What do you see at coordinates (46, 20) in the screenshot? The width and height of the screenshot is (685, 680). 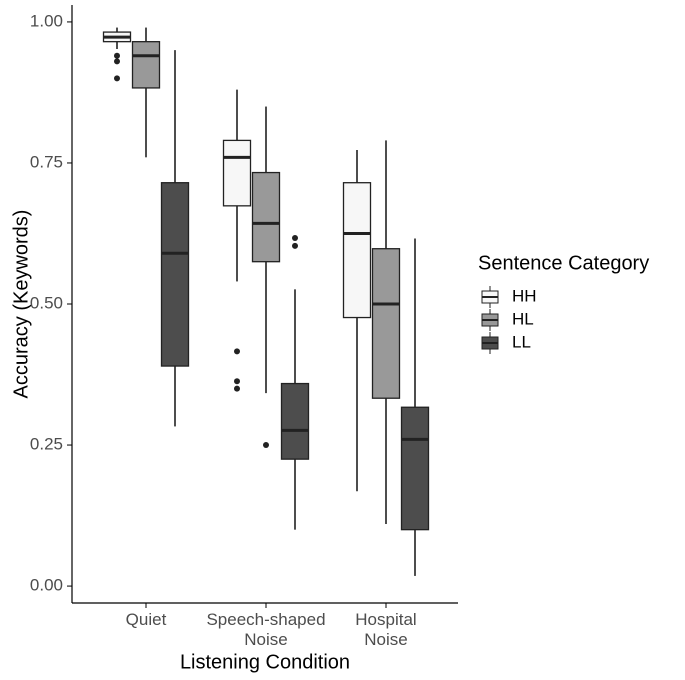 I see `y-tick-label: 1.00` at bounding box center [46, 20].